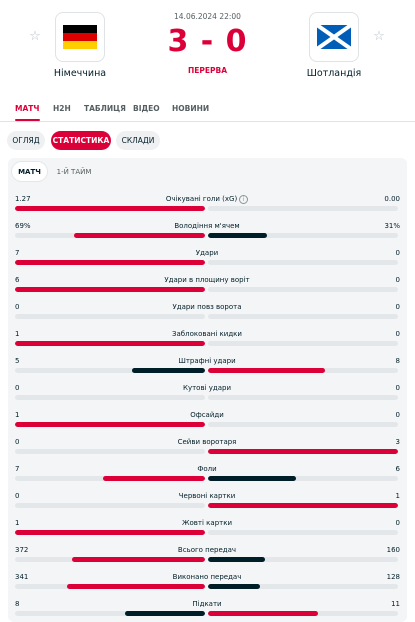 Image resolution: width=415 pixels, height=622 pixels. Describe the element at coordinates (207, 550) in the screenshot. I see `stat-label-text: Всього передач` at that location.